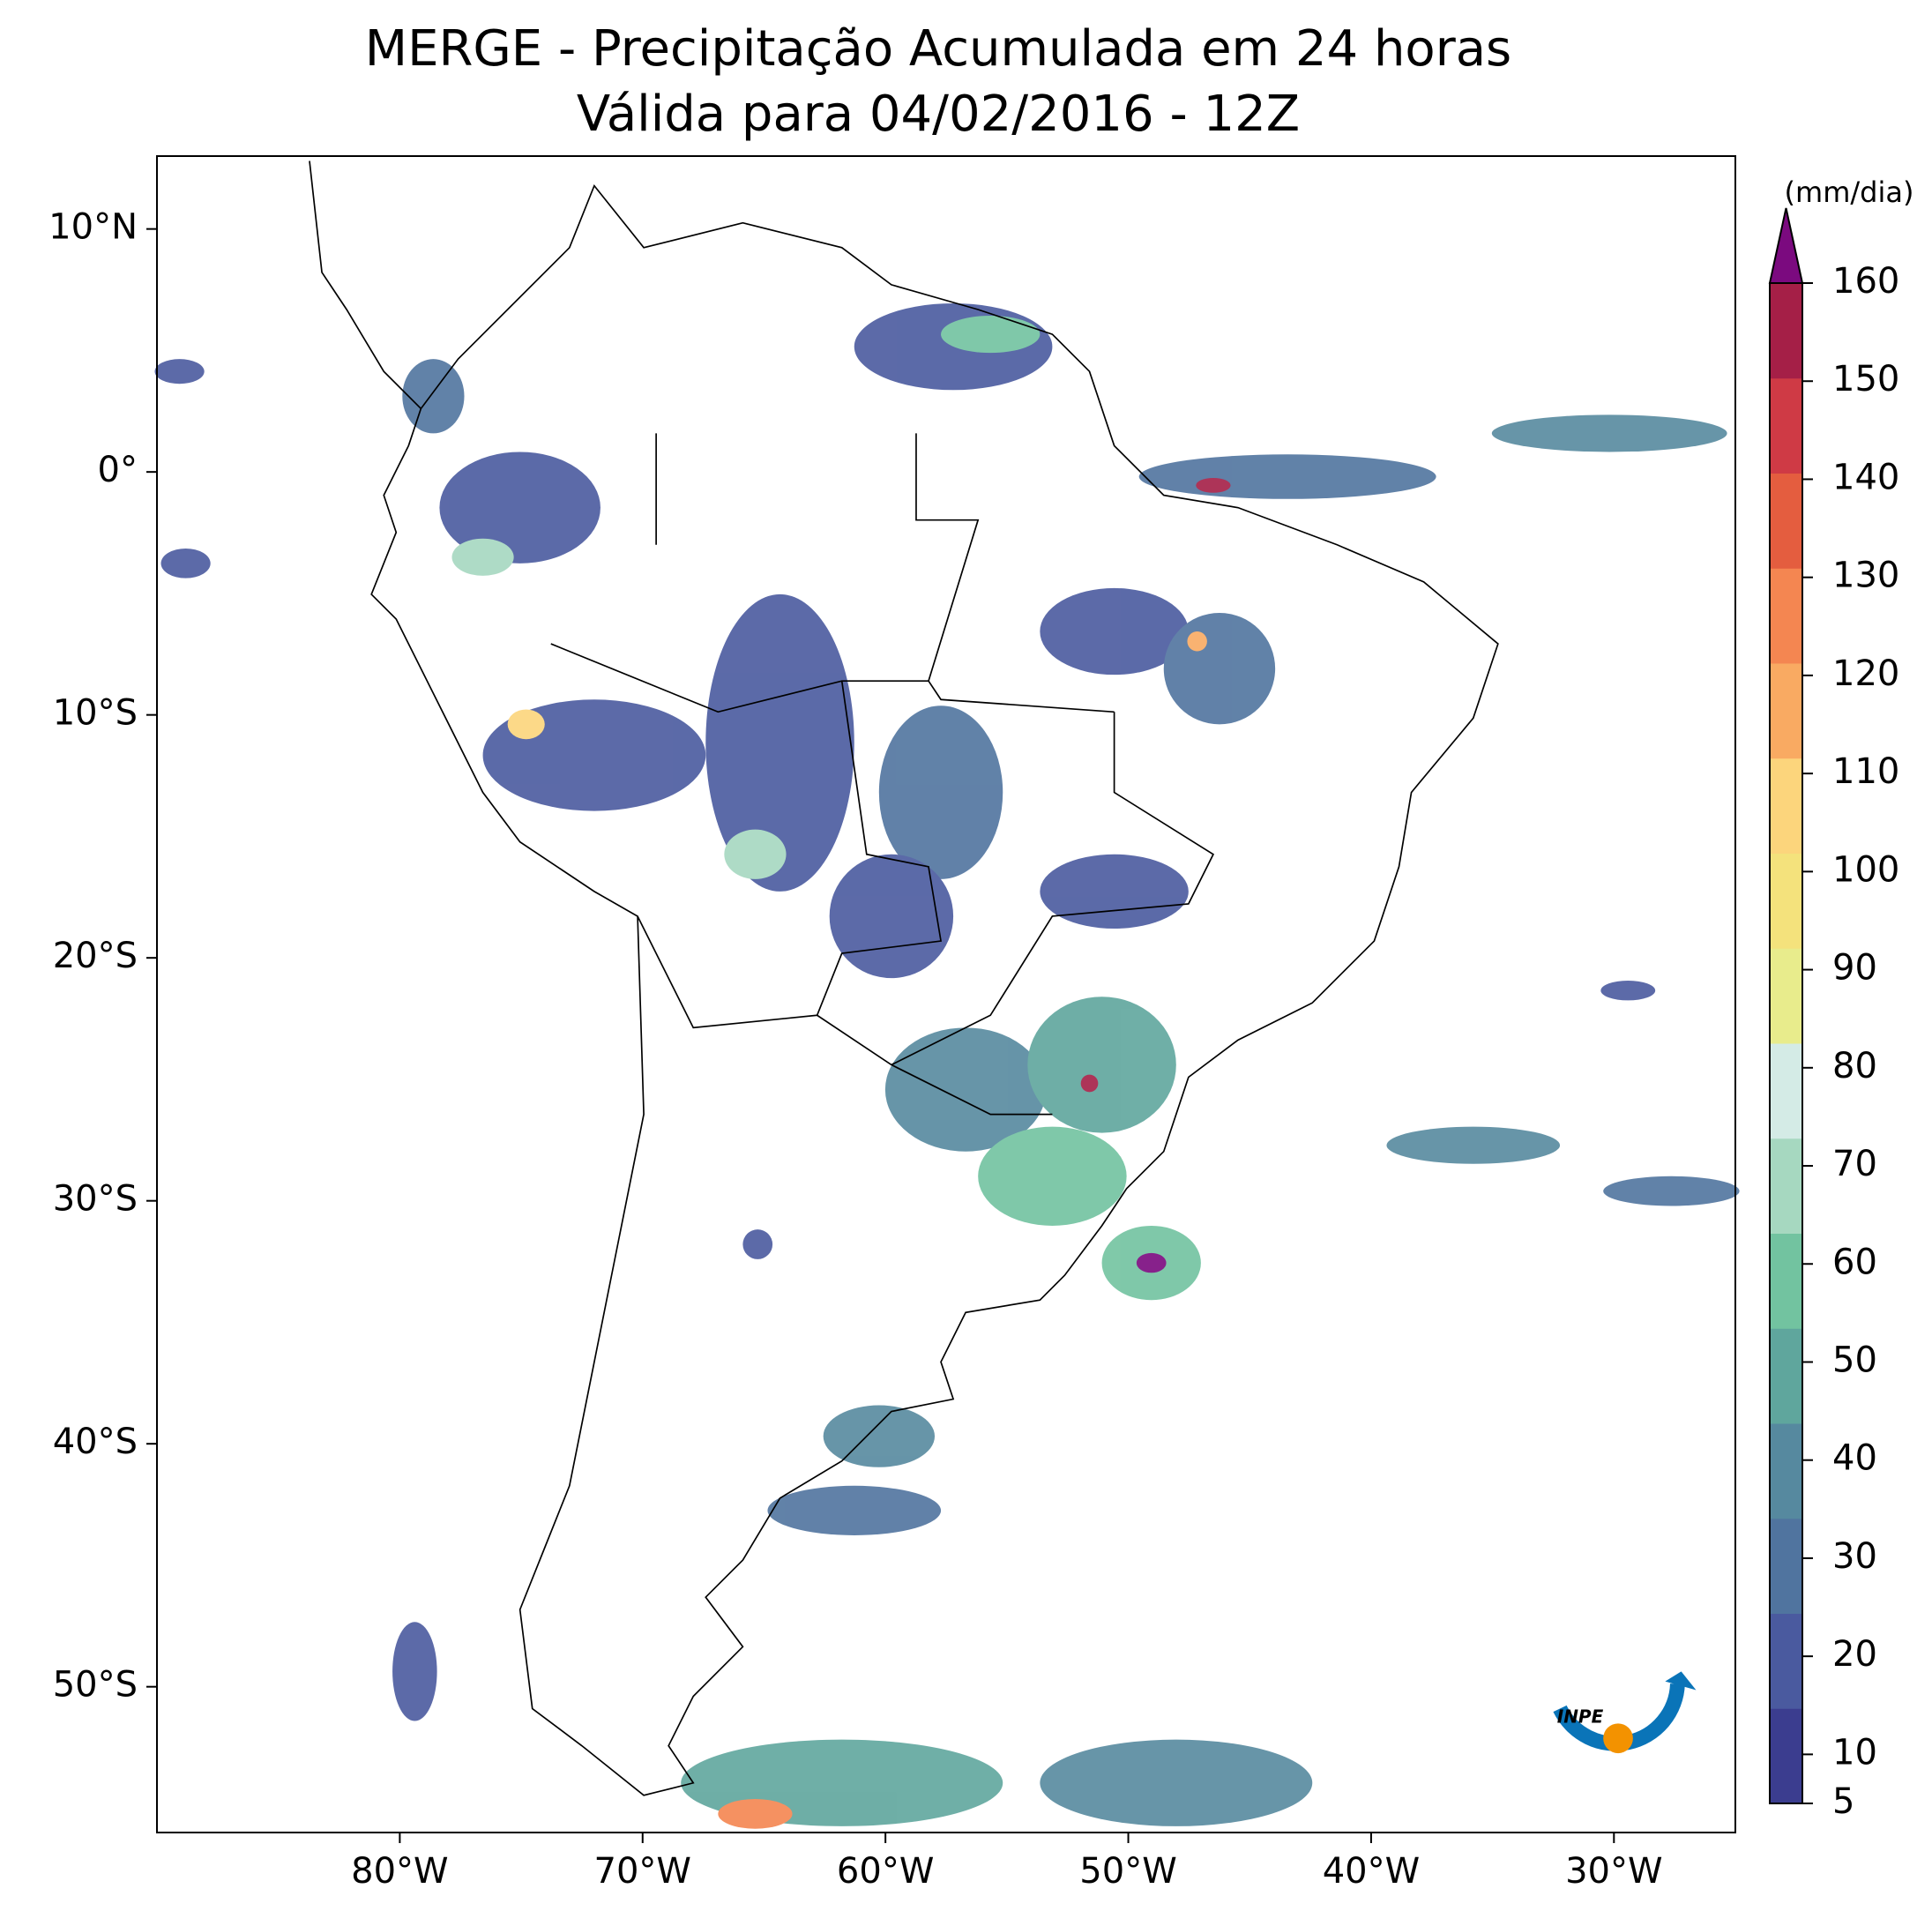 The image size is (1932, 1911). Describe the element at coordinates (95, 956) in the screenshot. I see `y-tick-label: 20°S` at that location.